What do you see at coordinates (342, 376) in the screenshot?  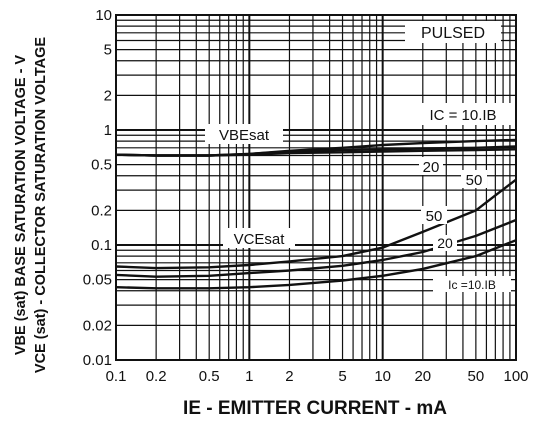 I see `x-tick-label: 5` at bounding box center [342, 376].